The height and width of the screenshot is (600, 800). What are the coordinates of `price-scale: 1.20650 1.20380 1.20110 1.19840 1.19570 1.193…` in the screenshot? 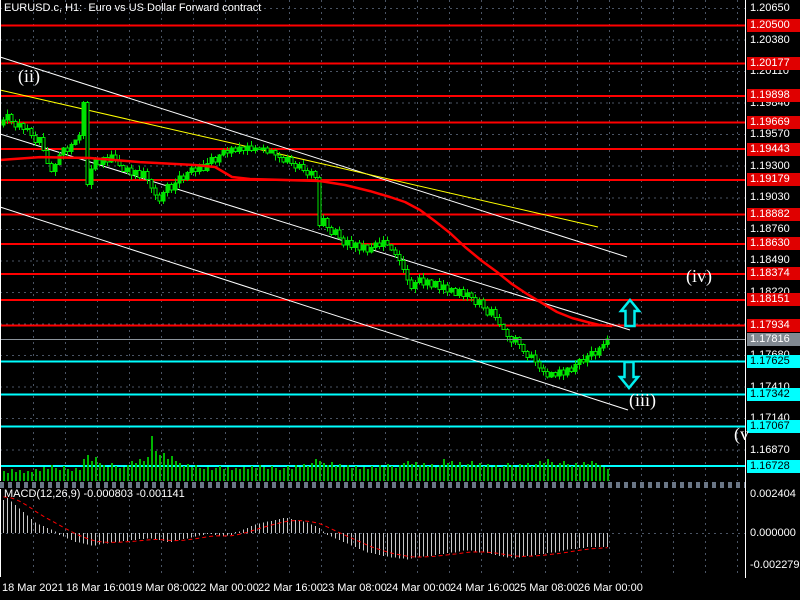 It's located at (772, 289).